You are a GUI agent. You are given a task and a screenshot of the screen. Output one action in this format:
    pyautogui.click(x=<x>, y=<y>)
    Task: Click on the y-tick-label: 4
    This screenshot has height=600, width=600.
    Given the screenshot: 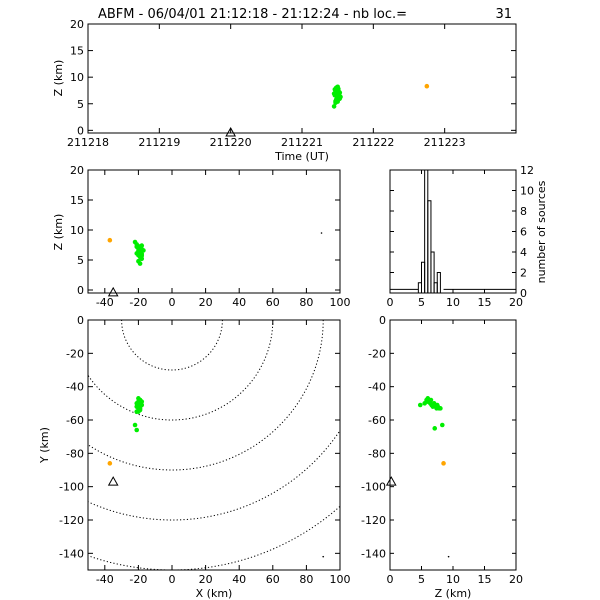 What is the action you would take?
    pyautogui.click(x=523, y=252)
    